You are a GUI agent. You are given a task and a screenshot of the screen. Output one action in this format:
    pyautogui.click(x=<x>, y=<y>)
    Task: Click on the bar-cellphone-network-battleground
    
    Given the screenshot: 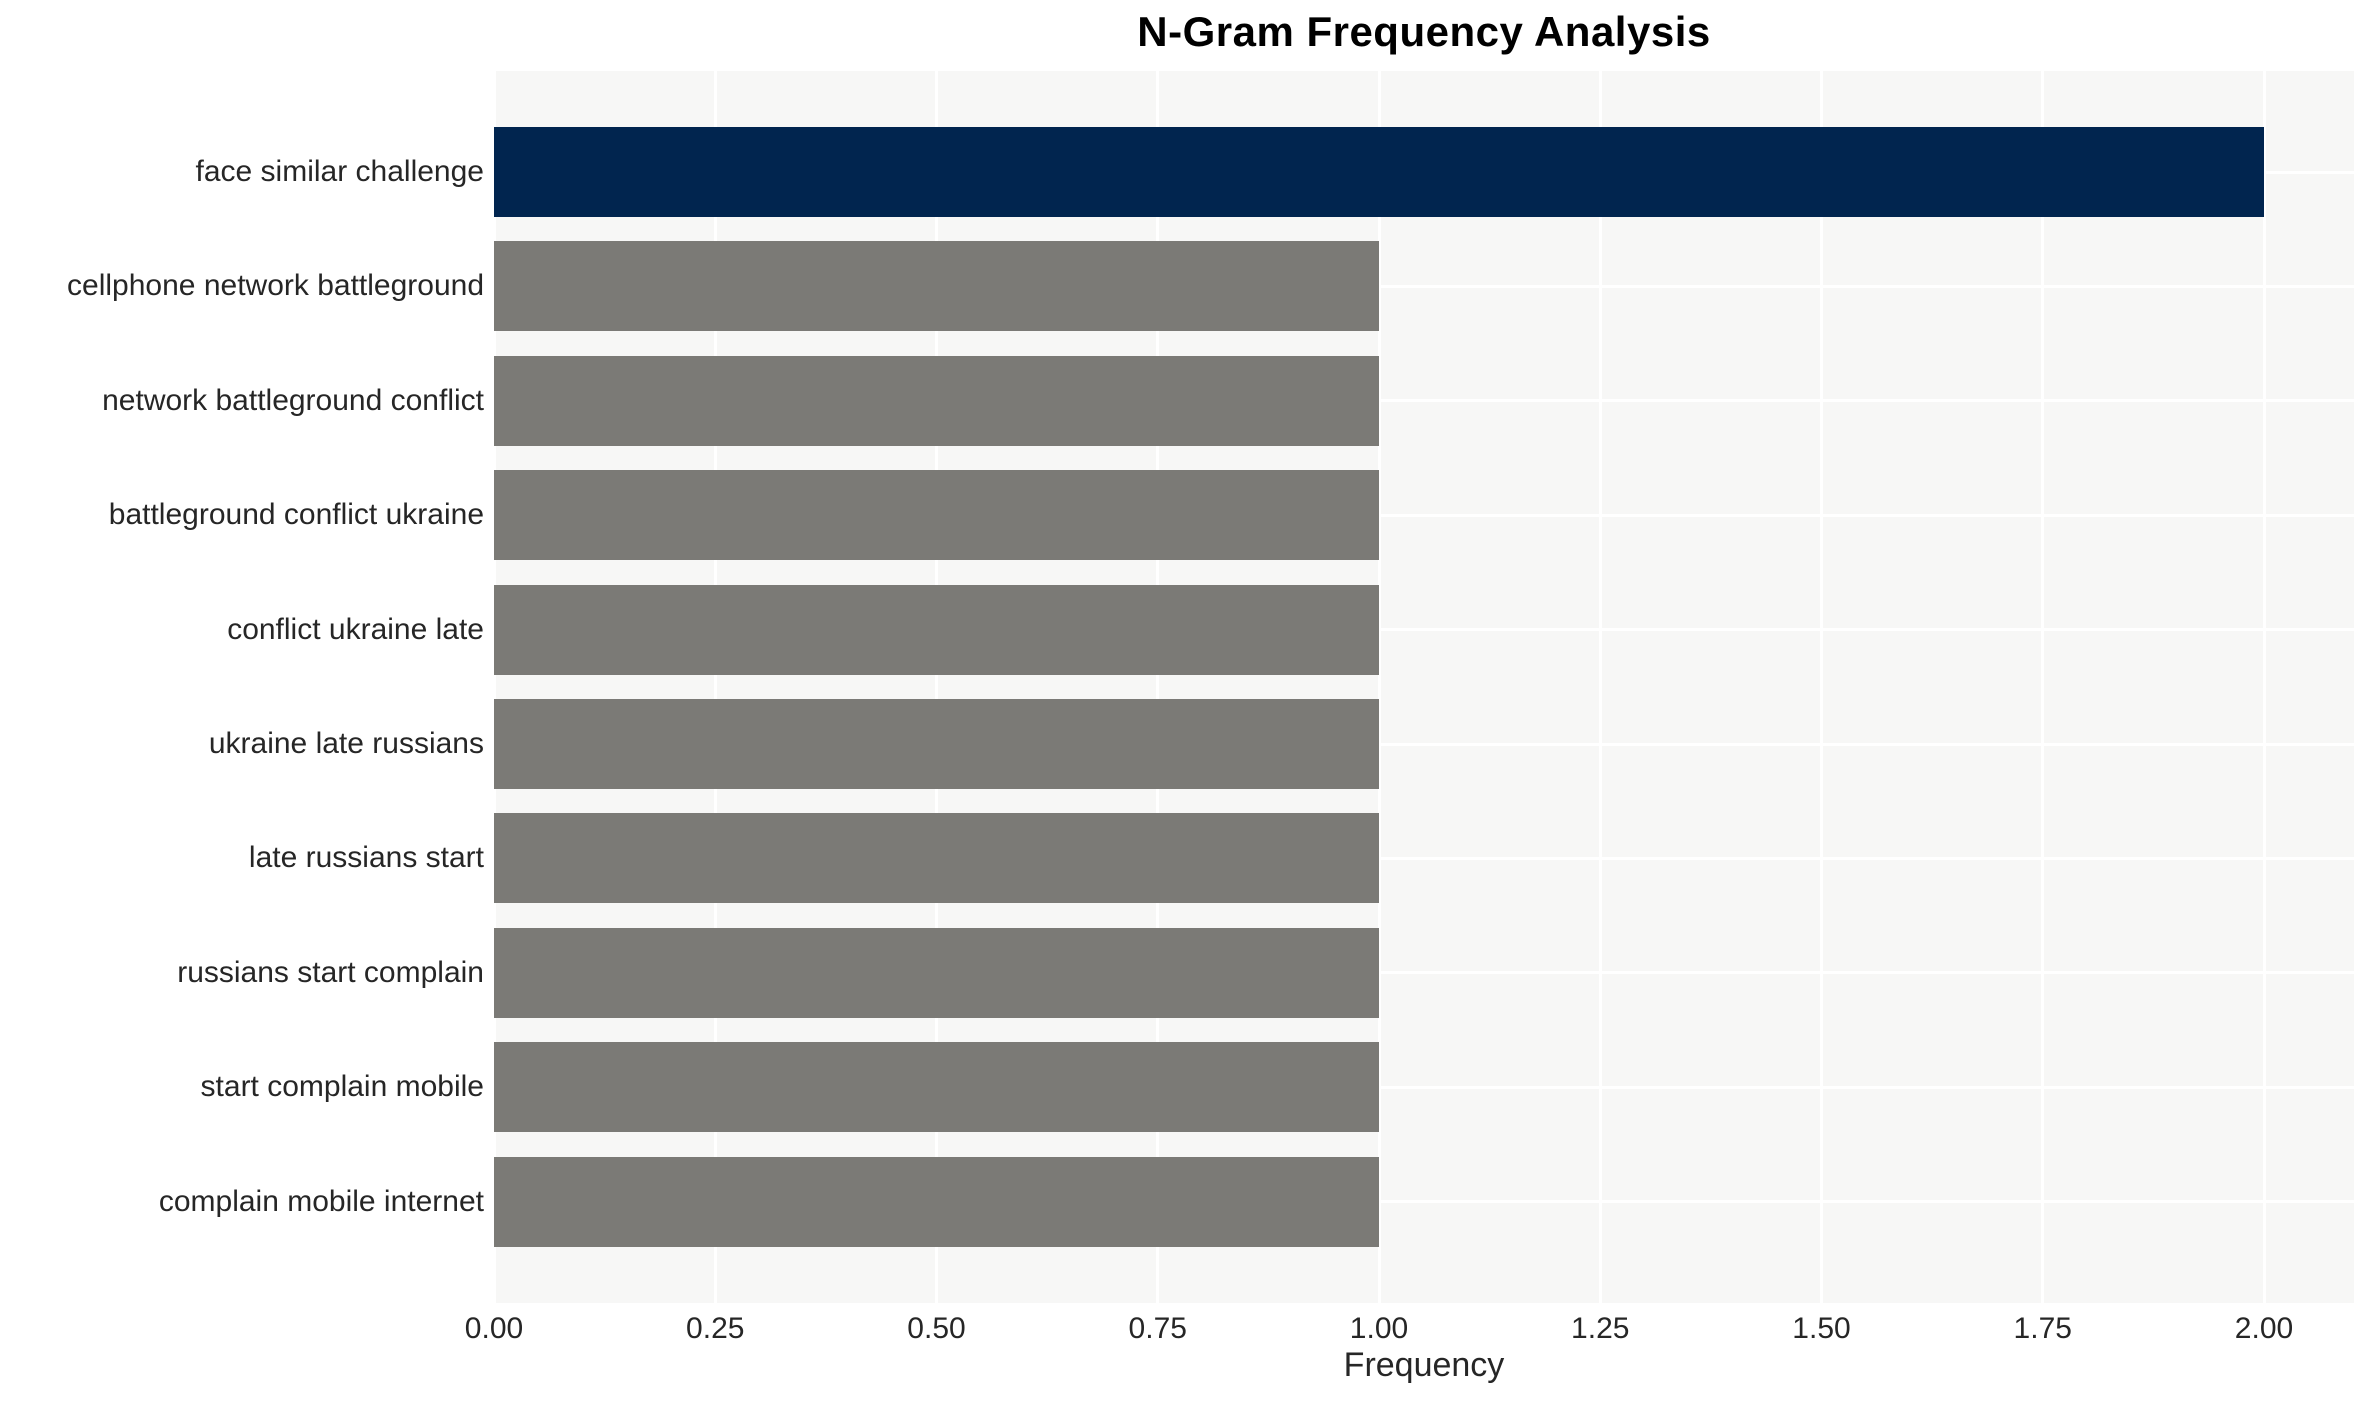 What is the action you would take?
    pyautogui.click(x=936, y=286)
    